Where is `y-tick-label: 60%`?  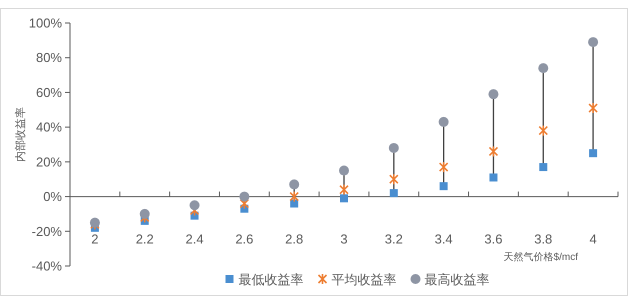 y-tick-label: 60% is located at coordinates (49, 92).